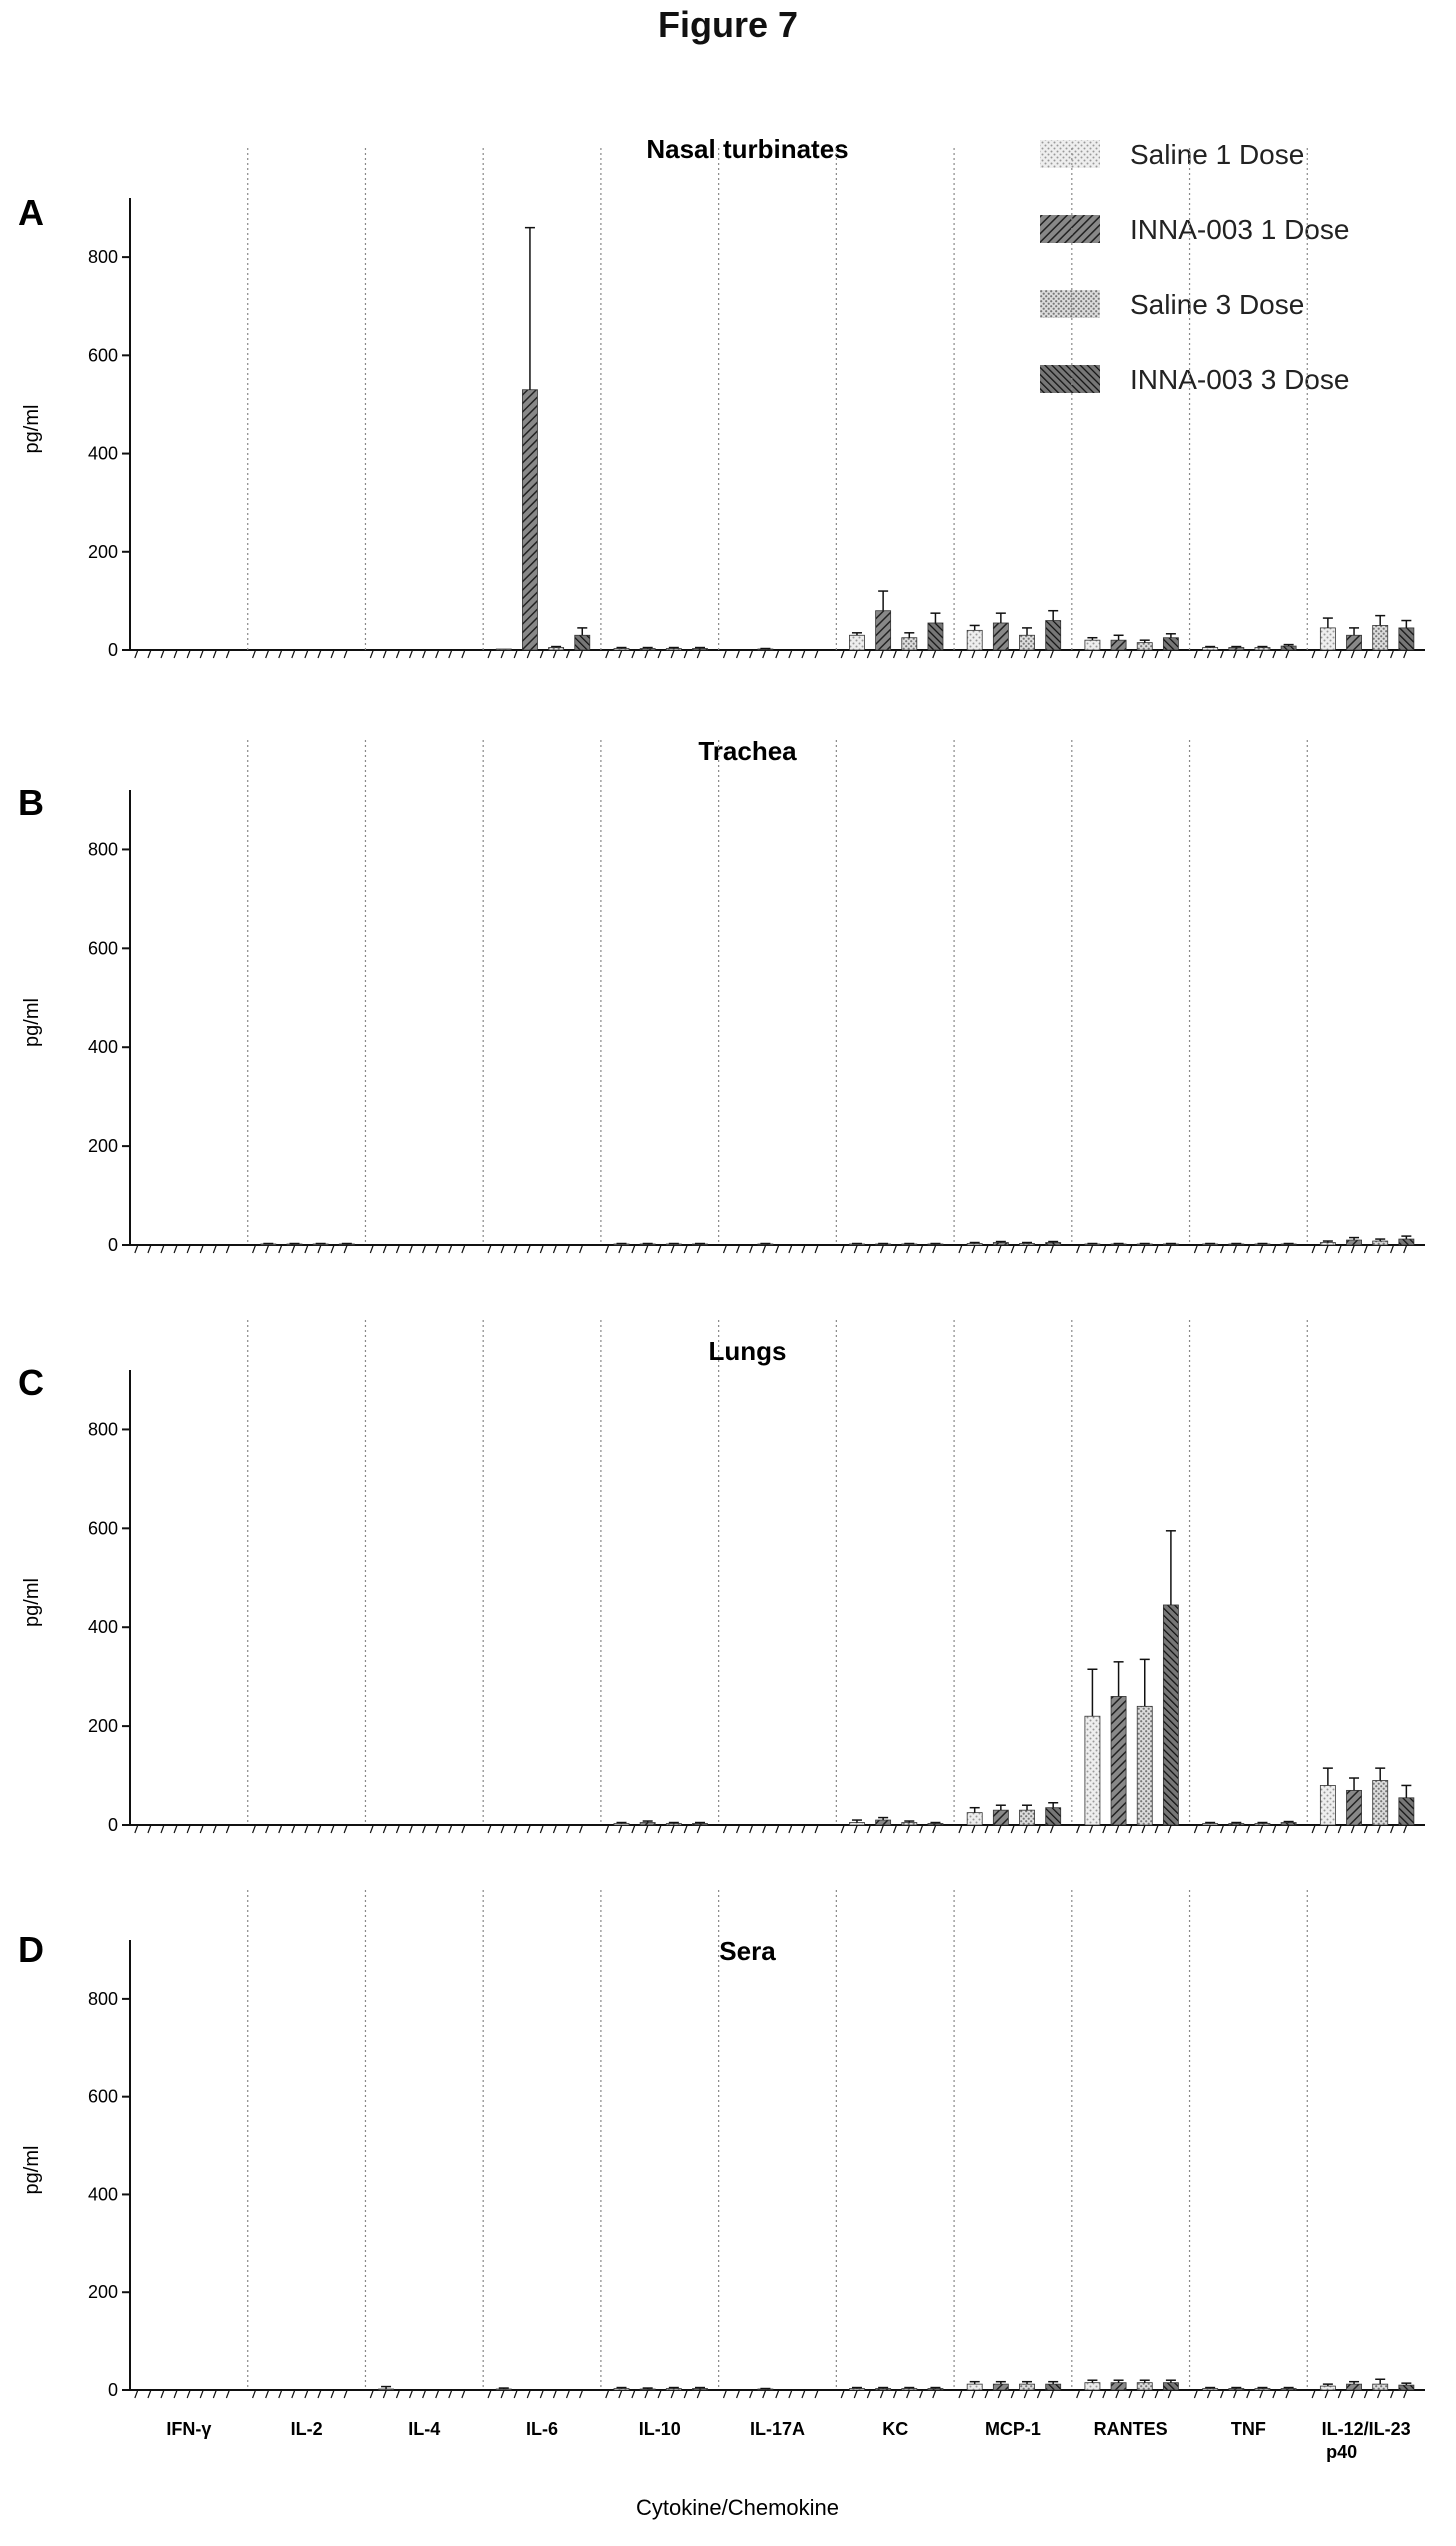 This screenshot has width=1456, height=2546. I want to click on y-tick-label: 800, so click(103, 1999).